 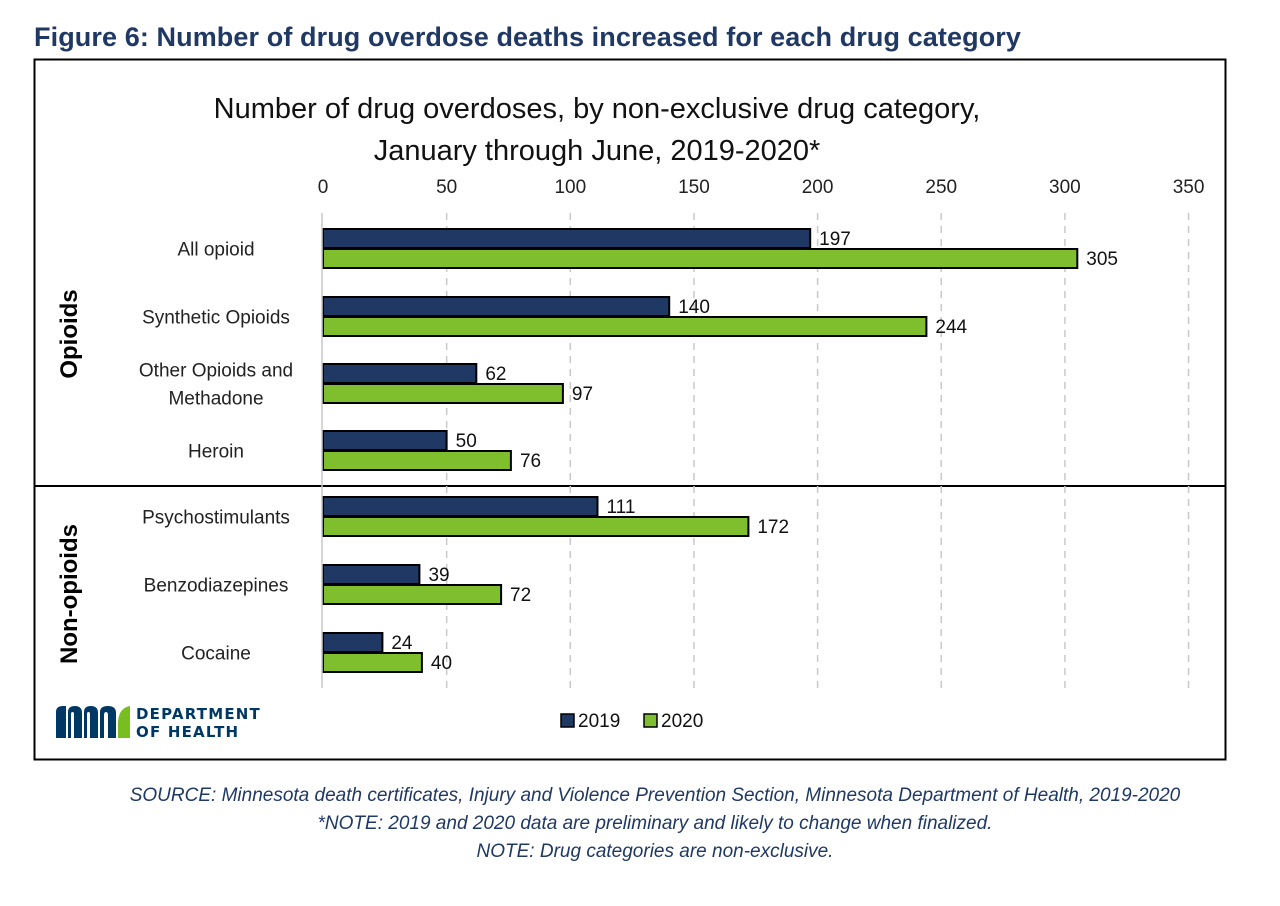 I want to click on x-axis-ticks: 0 50 100 150 200 250 300 350, so click(x=761, y=187).